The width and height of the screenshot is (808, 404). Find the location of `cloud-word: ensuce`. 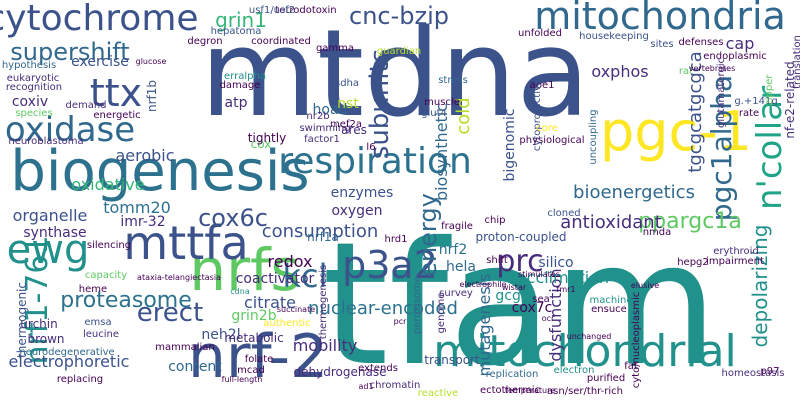

cloud-word: ensuce is located at coordinates (609, 309).